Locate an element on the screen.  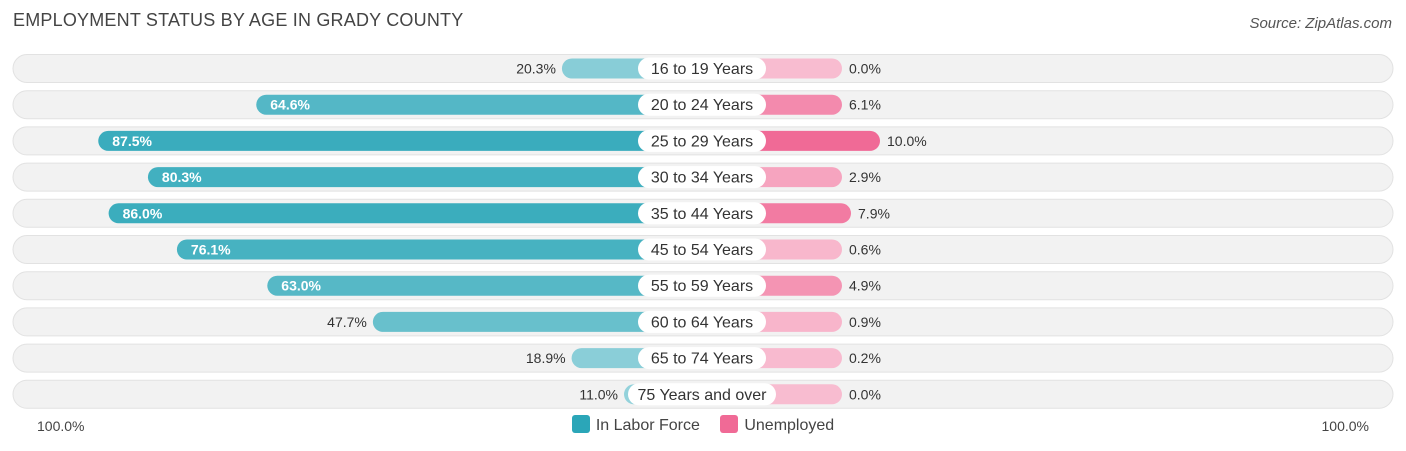
category-label: 65 to 74 Years is located at coordinates (702, 359).